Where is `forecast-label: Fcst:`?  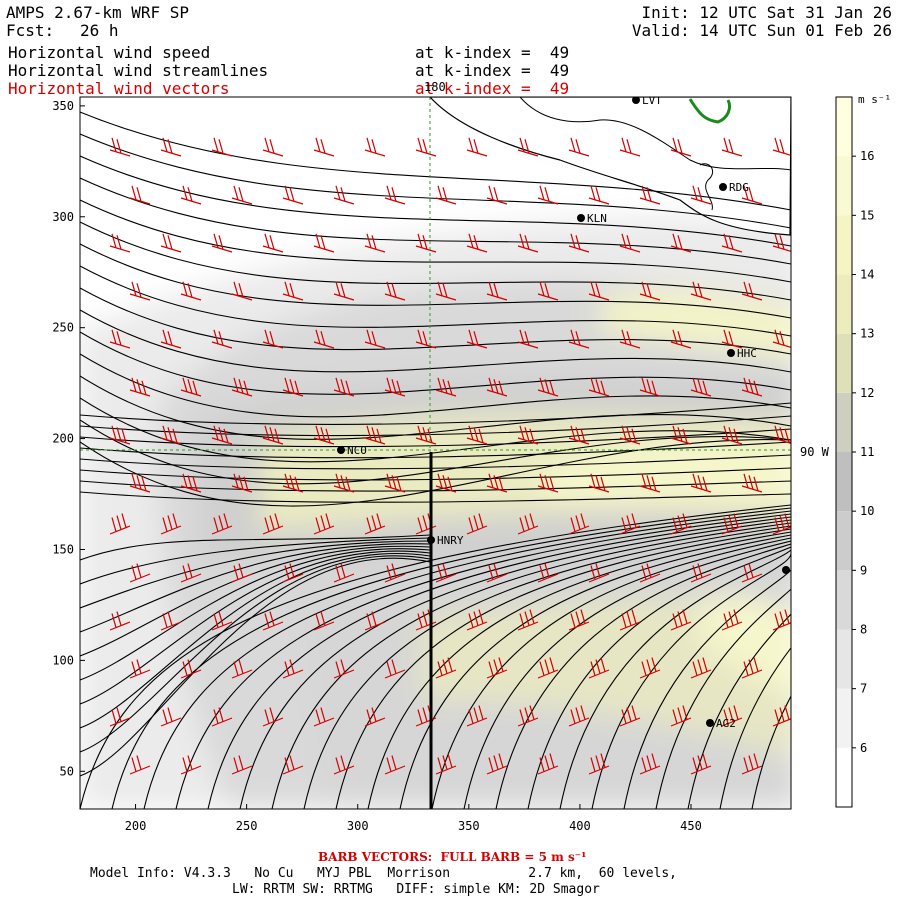 forecast-label: Fcst: is located at coordinates (30, 30).